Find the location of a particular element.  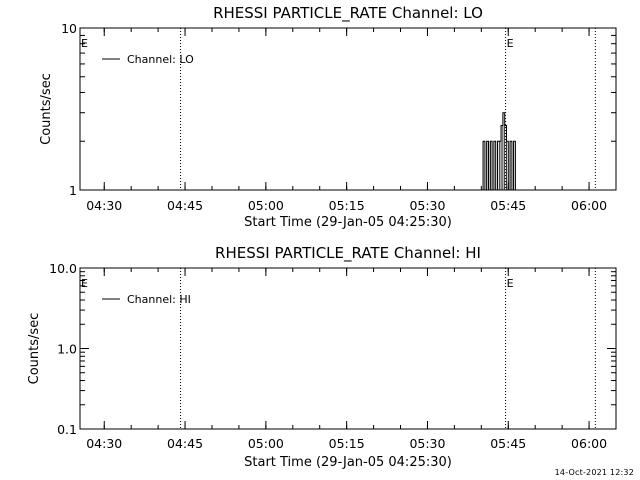

y-tick-label: 0.1 is located at coordinates (67, 429).